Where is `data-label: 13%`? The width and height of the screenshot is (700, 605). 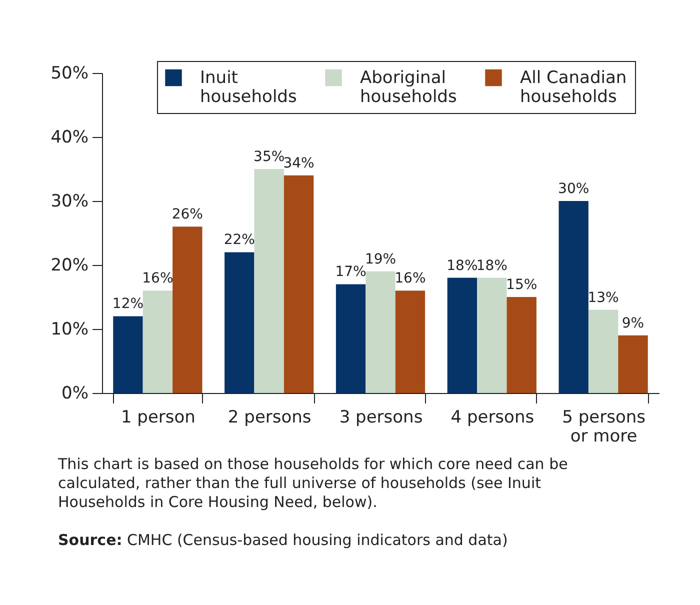
data-label: 13% is located at coordinates (603, 298).